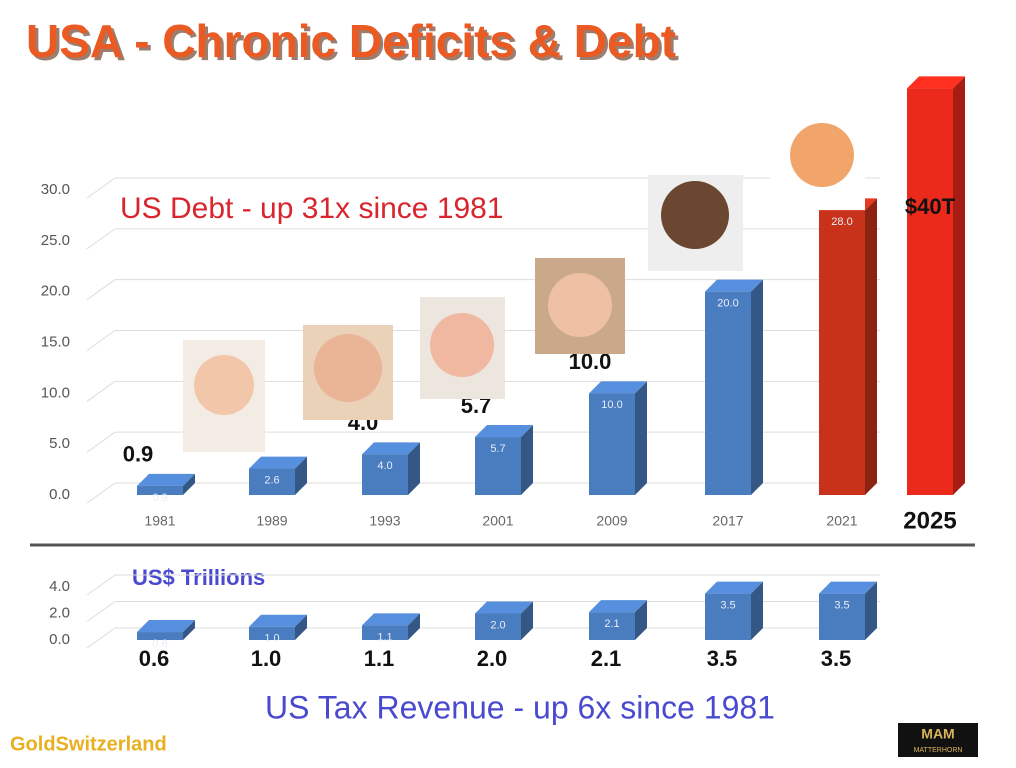 The image size is (1016, 768). Describe the element at coordinates (930, 206) in the screenshot. I see `value-label: $40T` at that location.